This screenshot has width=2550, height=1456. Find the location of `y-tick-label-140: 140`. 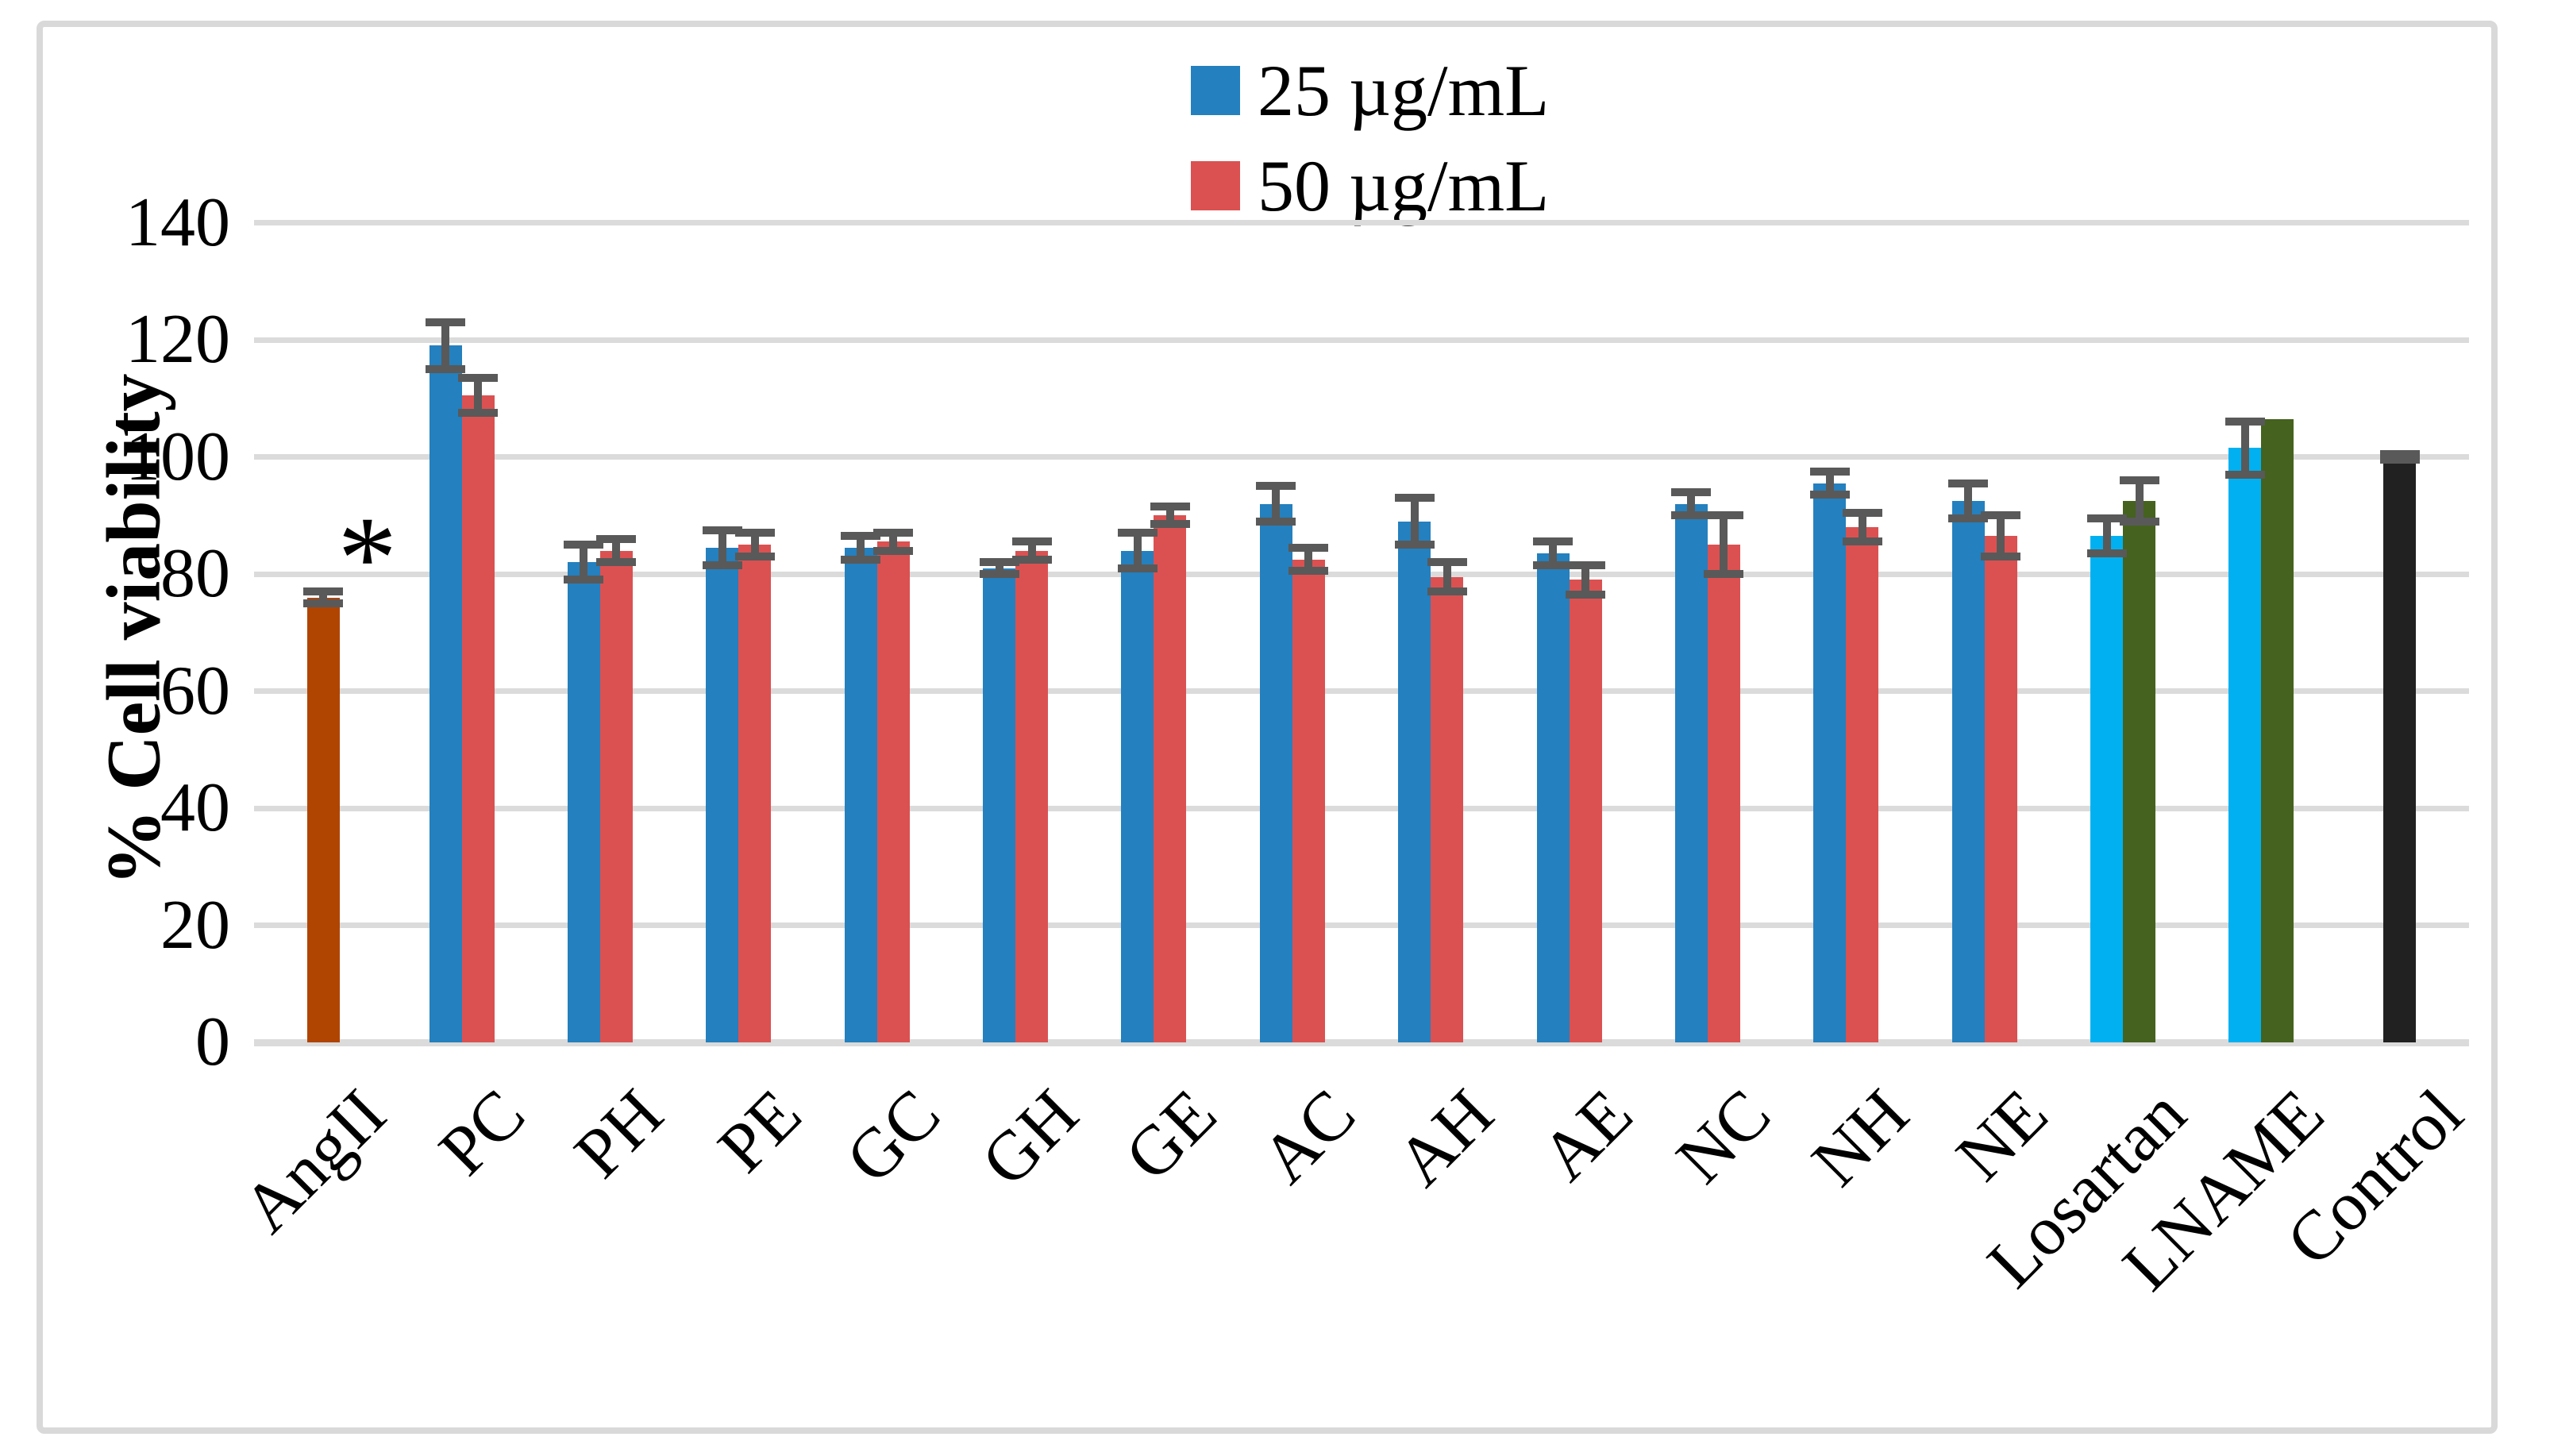

y-tick-label-140: 140 is located at coordinates (177, 222).